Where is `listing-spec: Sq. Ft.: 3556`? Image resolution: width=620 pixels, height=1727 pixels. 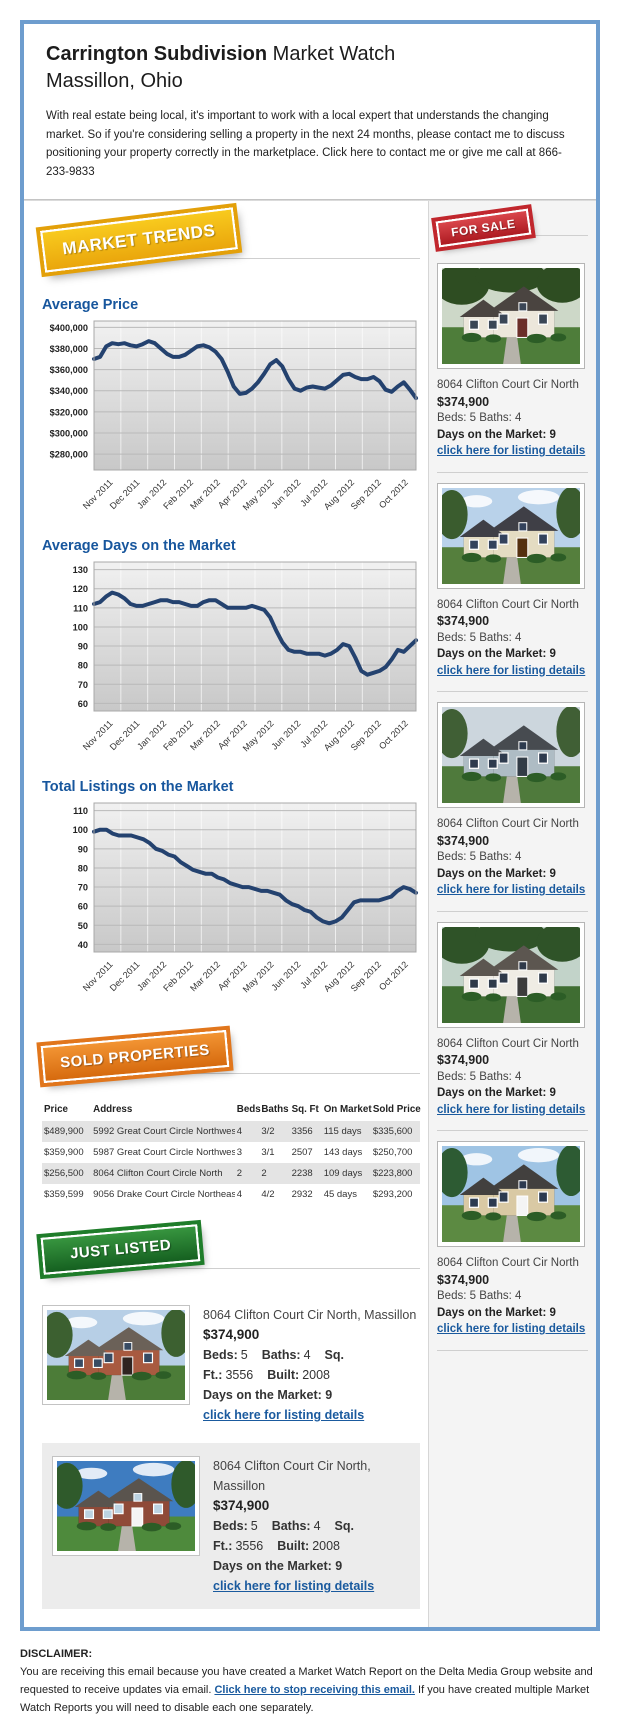
listing-spec: Sq. Ft.: 3556 is located at coordinates (273, 1365).